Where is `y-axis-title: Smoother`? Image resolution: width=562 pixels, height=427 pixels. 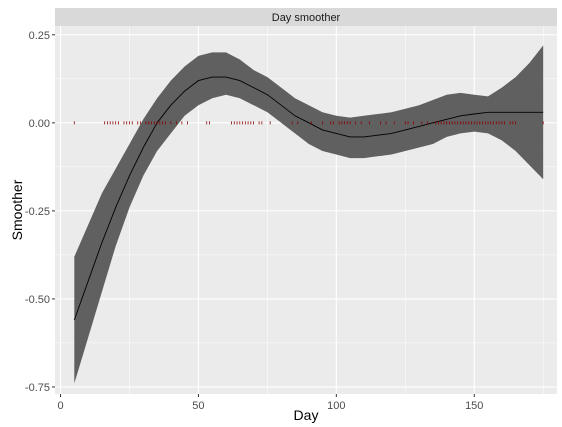 y-axis-title: Smoother is located at coordinates (17, 209).